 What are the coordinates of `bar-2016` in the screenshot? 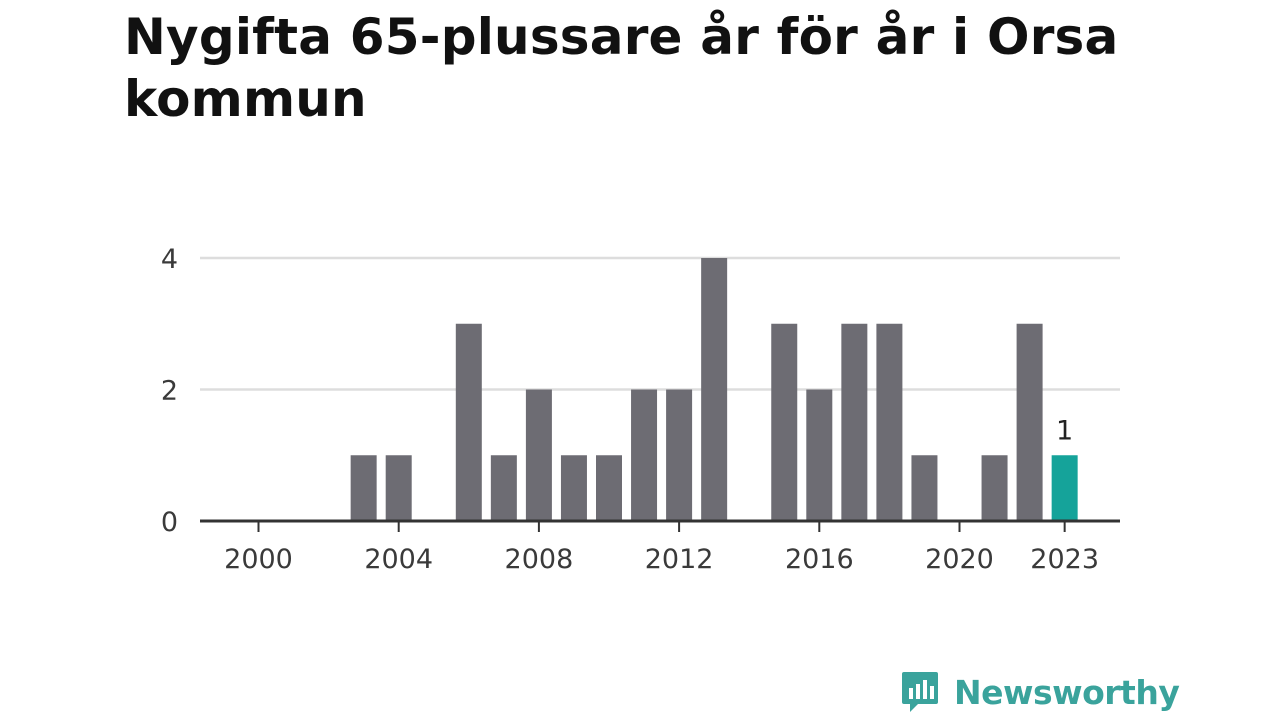 It's located at (819, 455).